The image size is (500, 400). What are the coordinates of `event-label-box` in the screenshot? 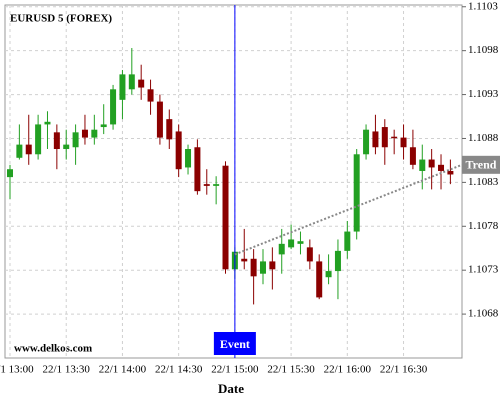 It's located at (234, 343).